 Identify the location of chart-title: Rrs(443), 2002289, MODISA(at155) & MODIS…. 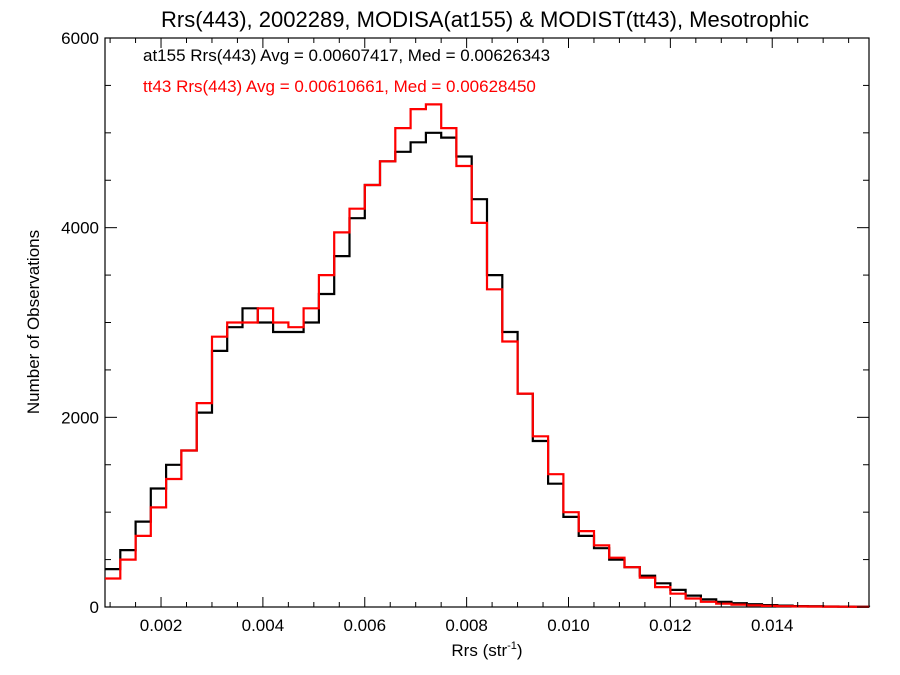
(485, 19).